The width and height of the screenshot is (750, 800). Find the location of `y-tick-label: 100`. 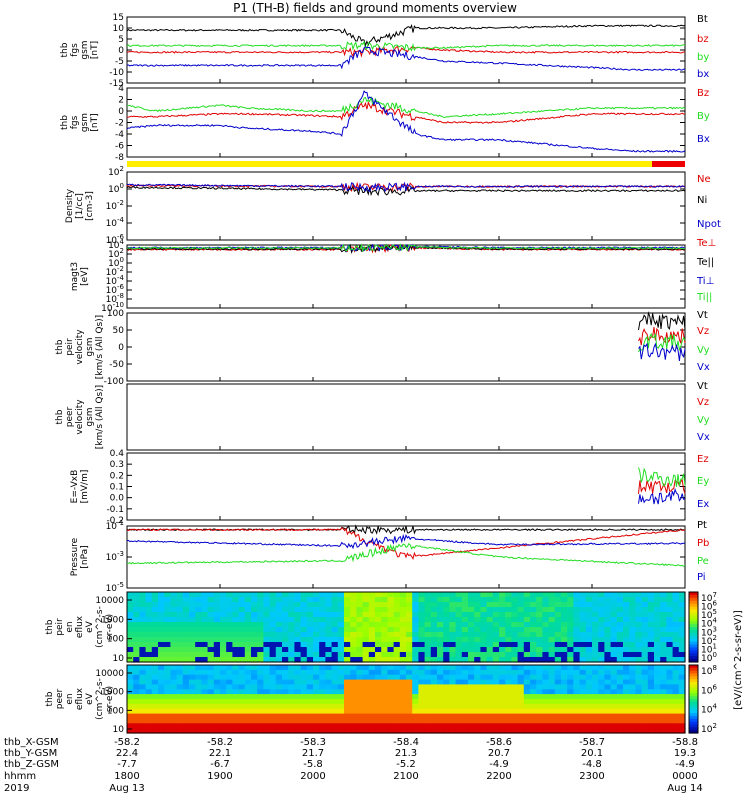

y-tick-label: 100 is located at coordinates (115, 640).